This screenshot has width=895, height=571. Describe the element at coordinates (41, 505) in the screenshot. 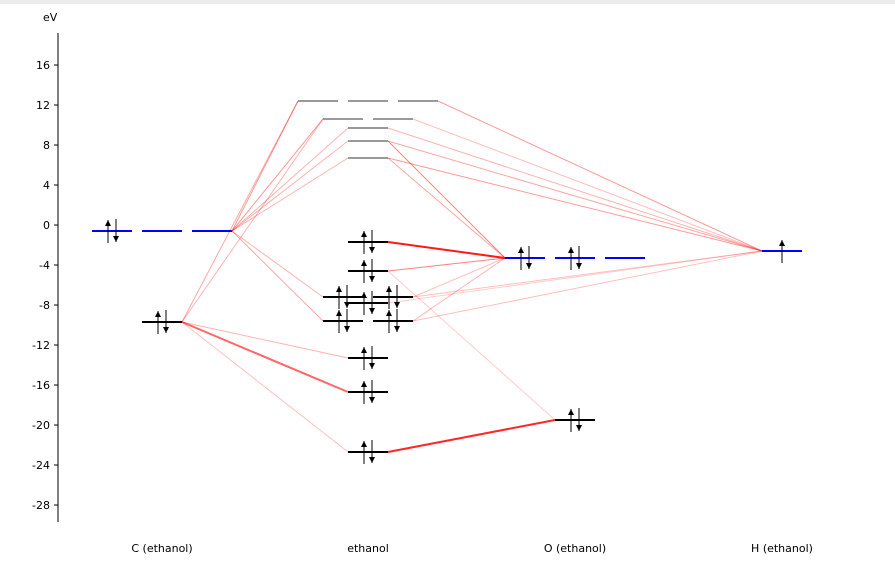

I see `y-tick-label: -28` at that location.